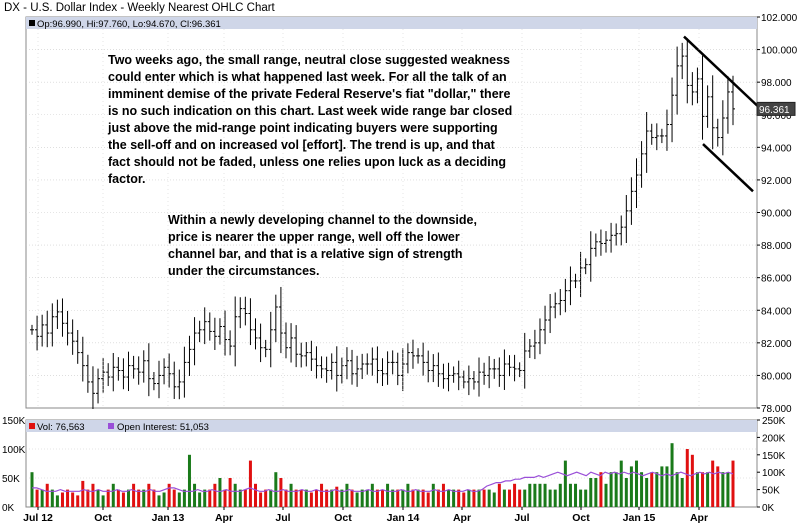 The image size is (800, 530). Describe the element at coordinates (728, 168) in the screenshot. I see `channel-lower-line` at that location.